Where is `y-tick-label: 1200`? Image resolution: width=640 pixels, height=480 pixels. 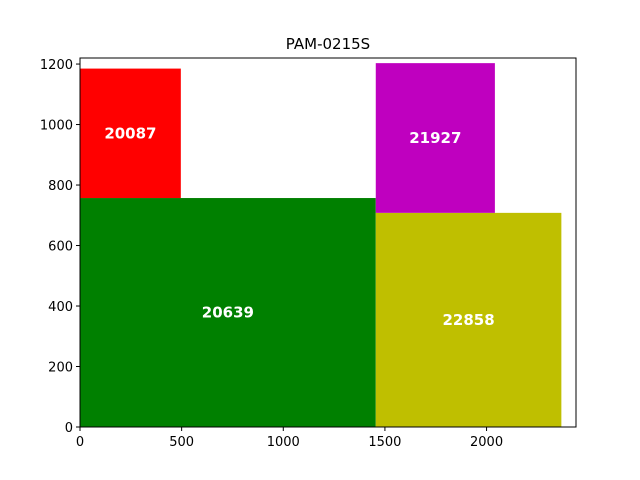 y-tick-label: 1200 is located at coordinates (56, 65).